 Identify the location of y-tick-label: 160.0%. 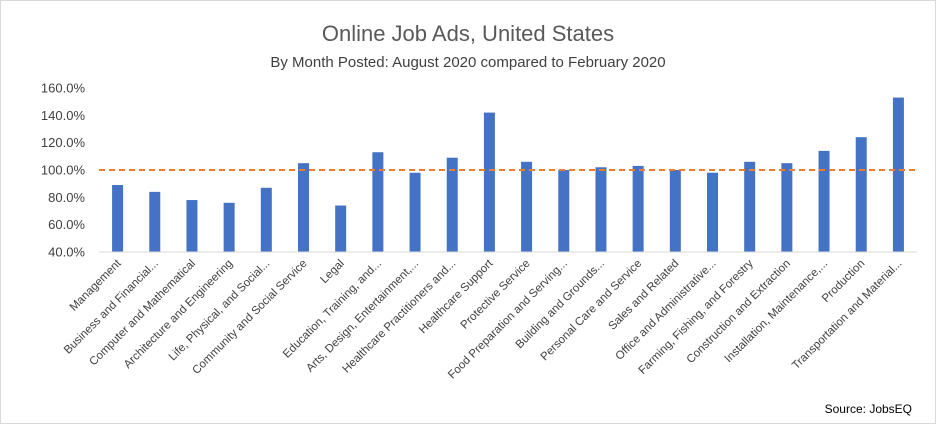
(63, 88).